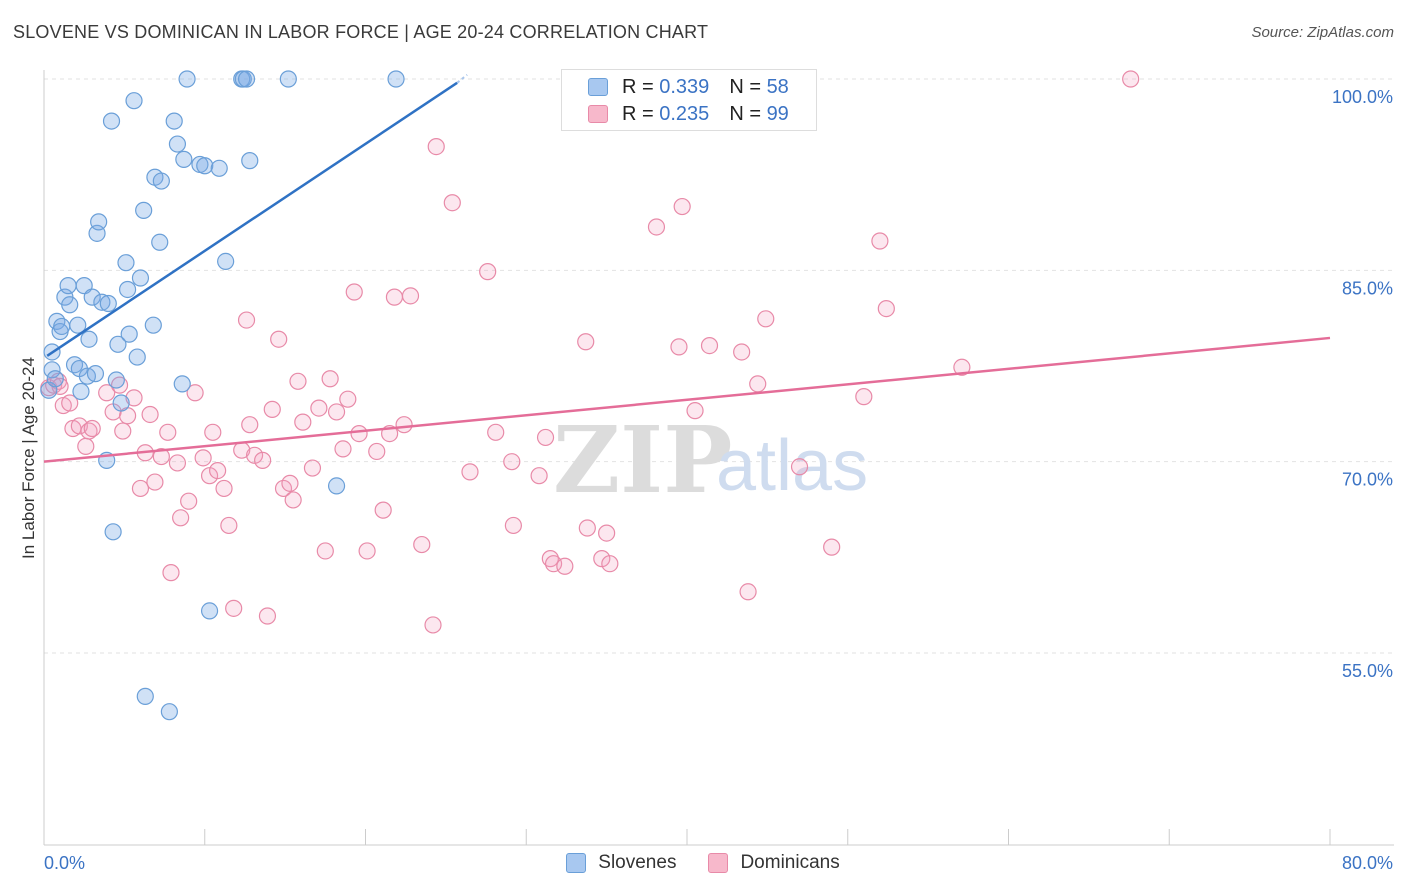  Describe the element at coordinates (64, 863) in the screenshot. I see `x-tick-label: 0.0%` at that location.